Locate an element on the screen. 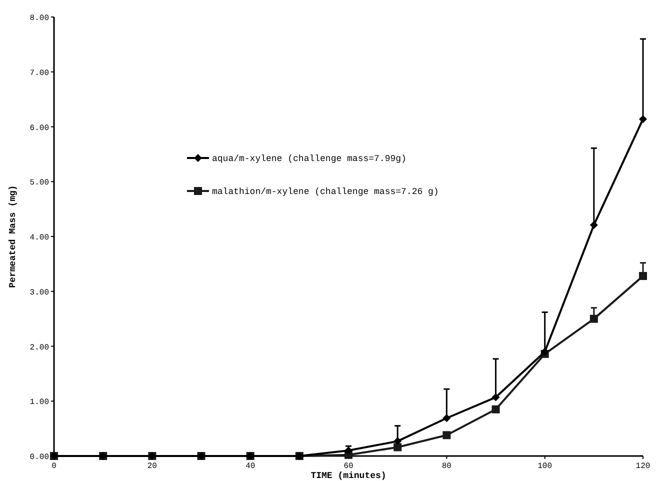 This screenshot has height=481, width=665. y-tick-label: 3.00 is located at coordinates (40, 293).